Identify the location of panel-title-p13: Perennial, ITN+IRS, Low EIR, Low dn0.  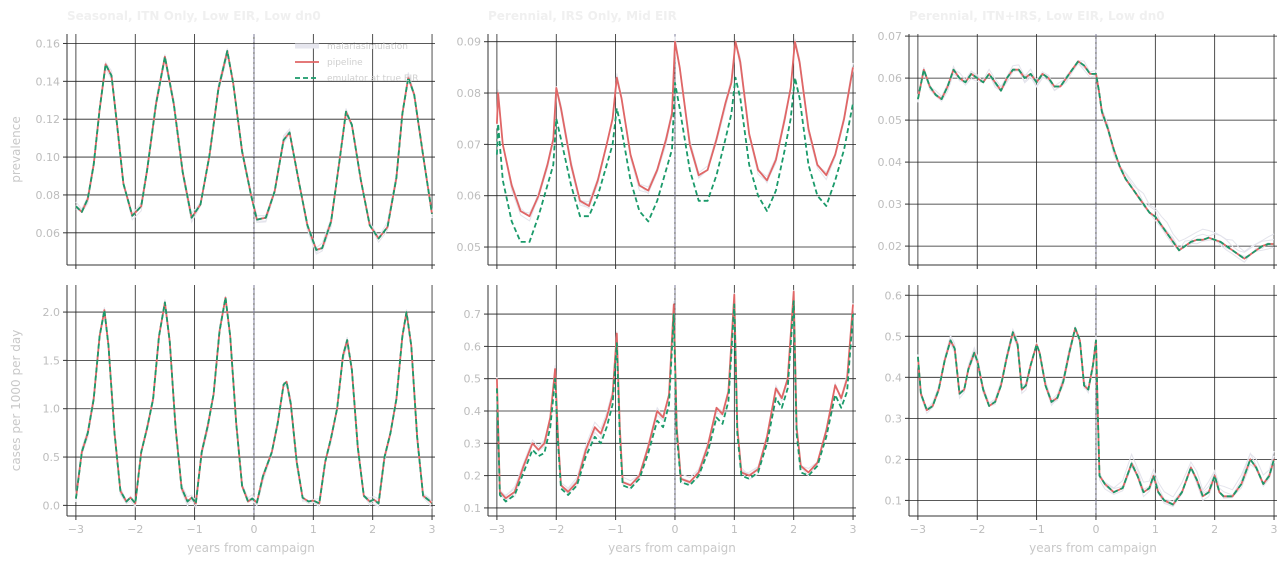
(1037, 16).